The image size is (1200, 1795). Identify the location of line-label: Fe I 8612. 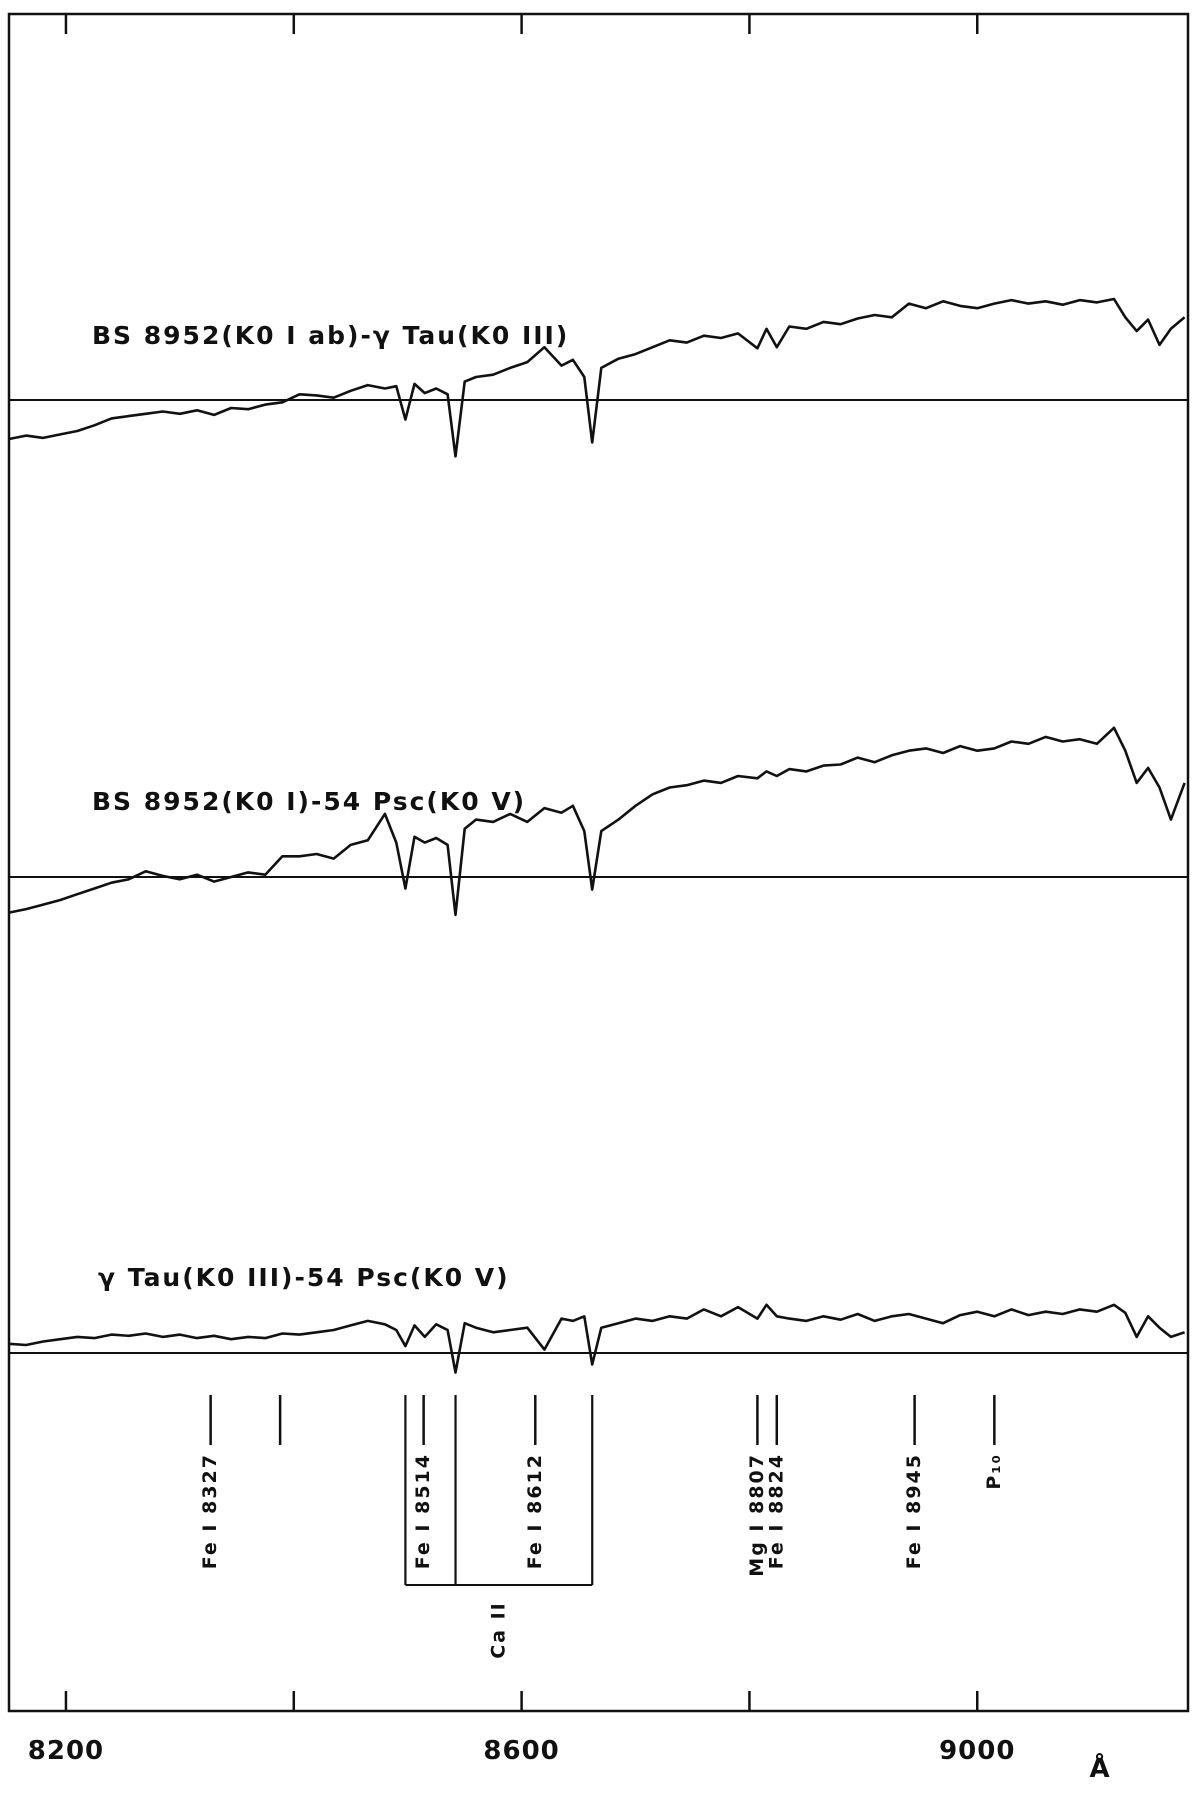
(535, 1511).